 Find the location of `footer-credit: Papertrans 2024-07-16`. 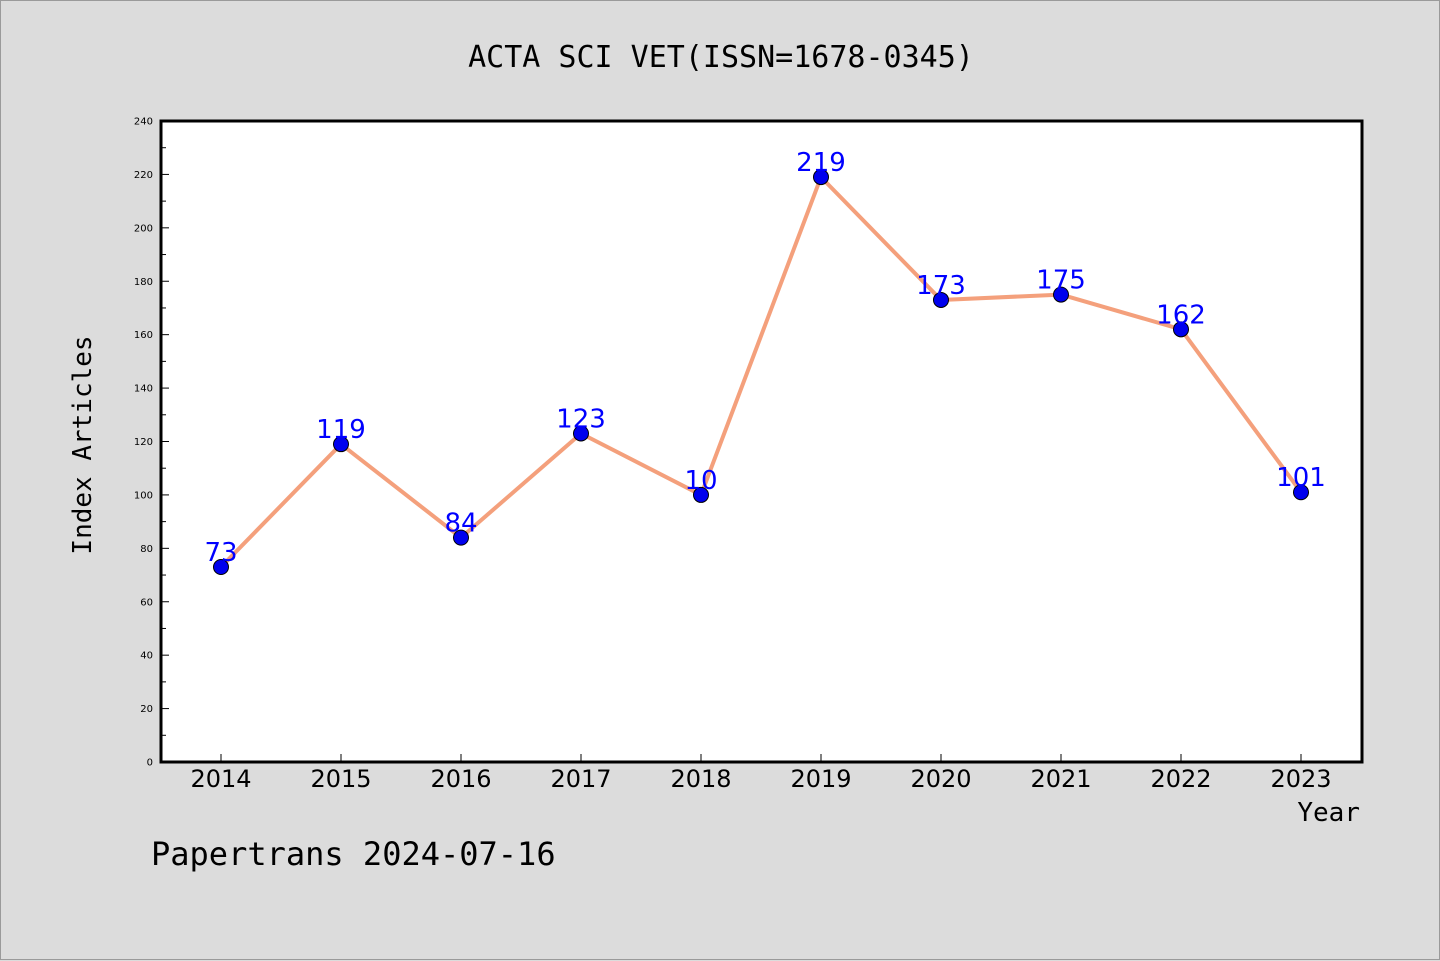

footer-credit: Papertrans 2024-07-16 is located at coordinates (353, 854).